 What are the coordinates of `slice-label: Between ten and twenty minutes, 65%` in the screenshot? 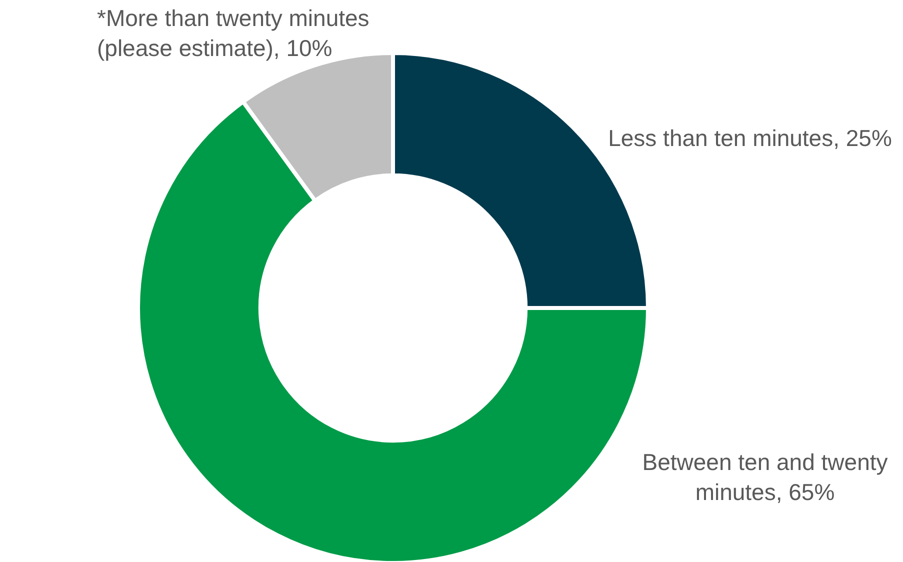 It's located at (765, 477).